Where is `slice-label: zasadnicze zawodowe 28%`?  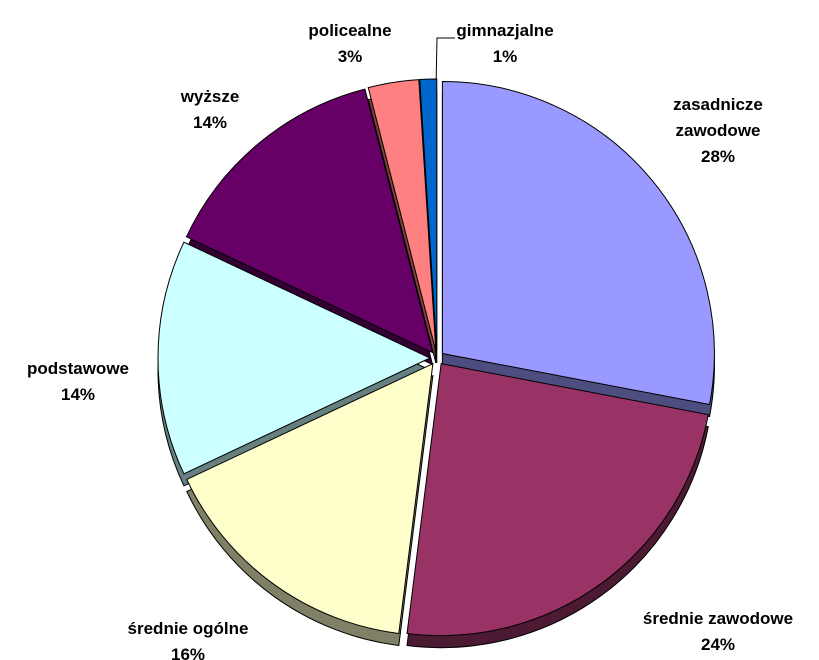
slice-label: zasadnicze zawodowe 28% is located at coordinates (718, 131).